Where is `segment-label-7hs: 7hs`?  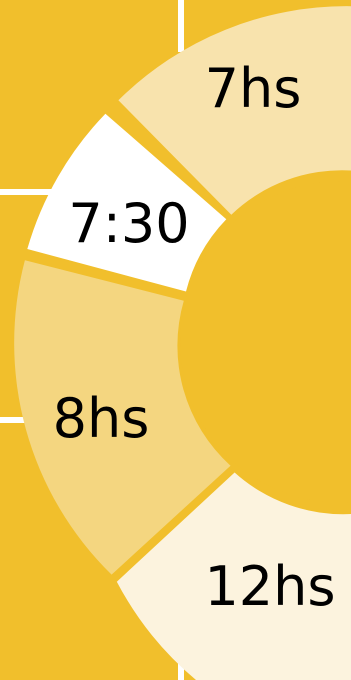
segment-label-7hs: 7hs is located at coordinates (253, 88).